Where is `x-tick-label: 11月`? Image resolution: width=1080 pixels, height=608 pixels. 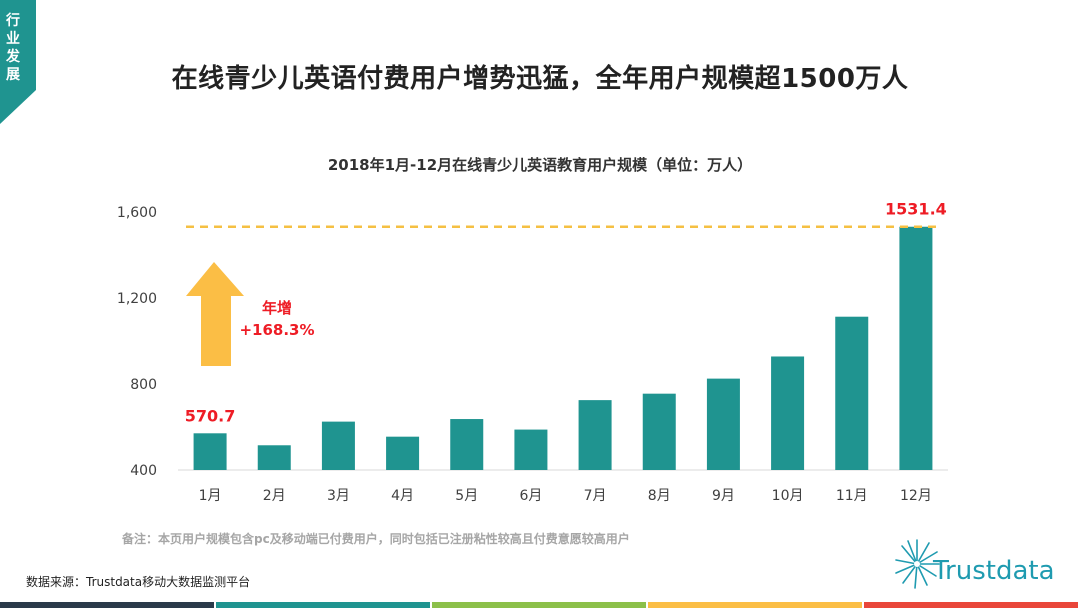
x-tick-label: 11月 is located at coordinates (852, 496).